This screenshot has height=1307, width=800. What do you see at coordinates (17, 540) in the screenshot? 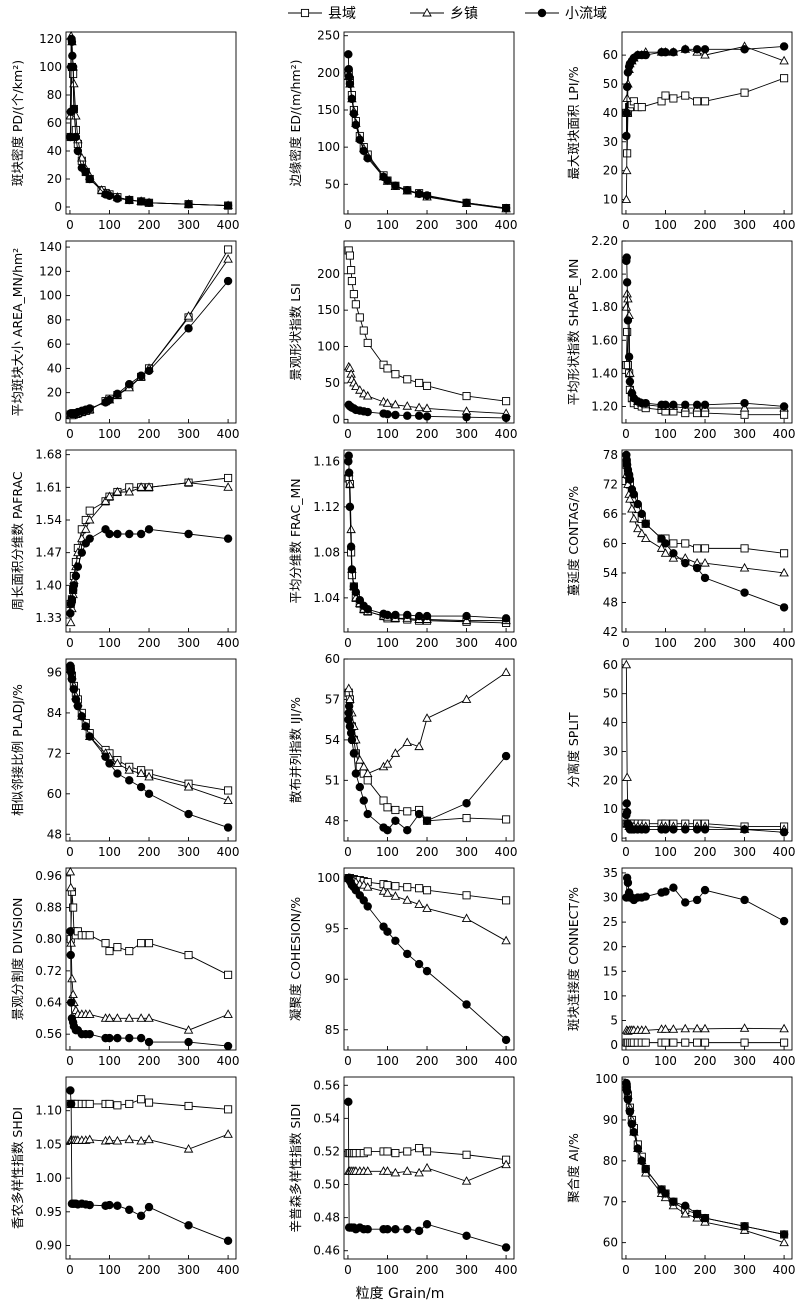
I see `y-axis-label: 周长面积分维数 PAFRAC` at bounding box center [17, 540].